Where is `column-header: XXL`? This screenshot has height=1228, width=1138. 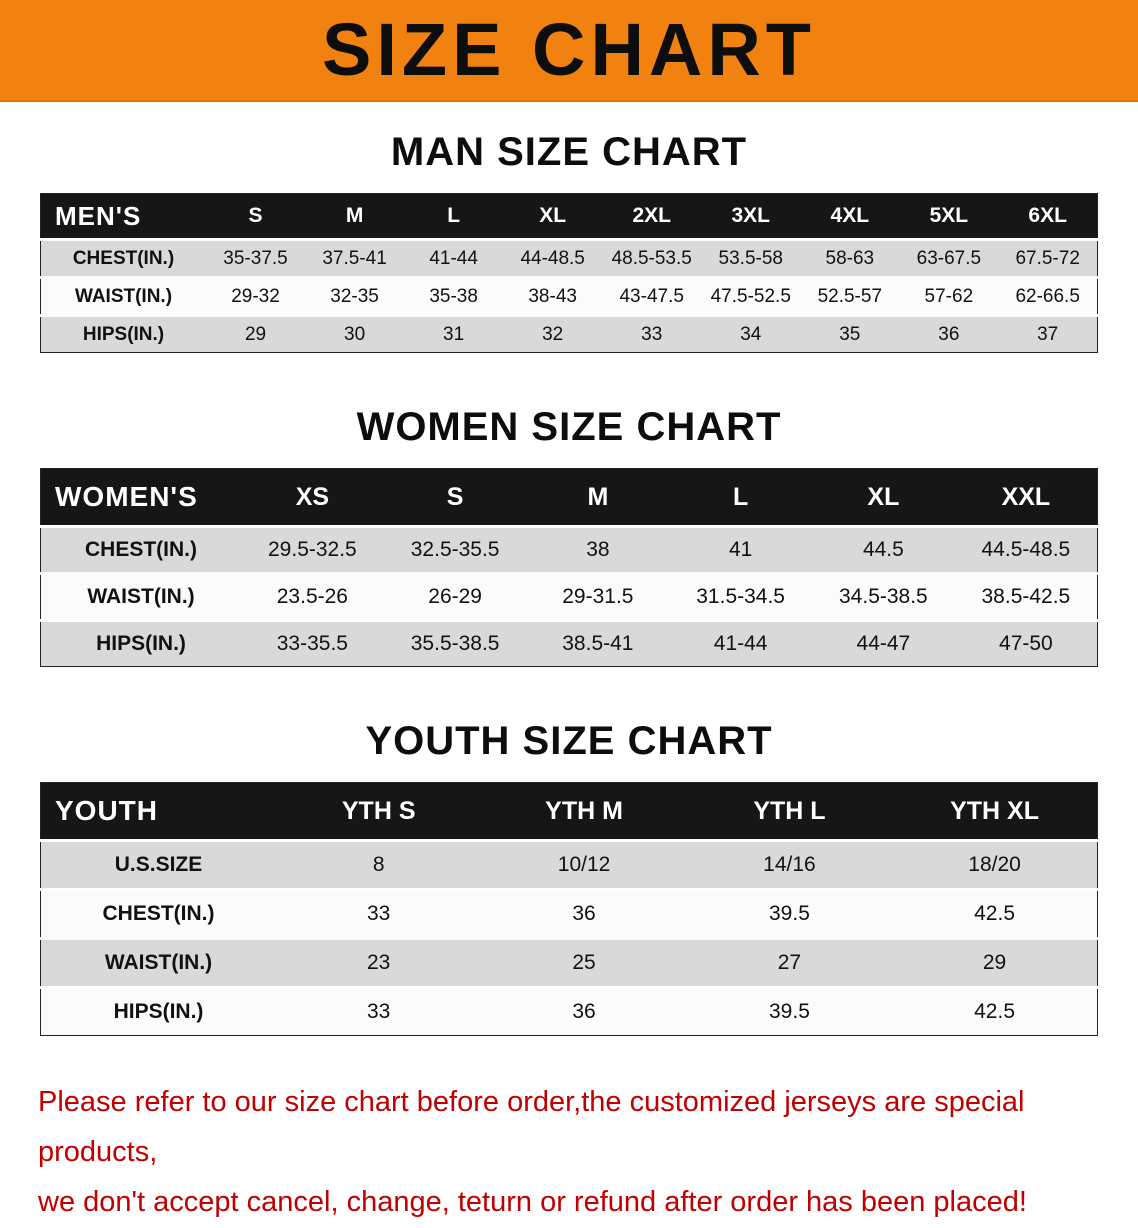 column-header: XXL is located at coordinates (1026, 497).